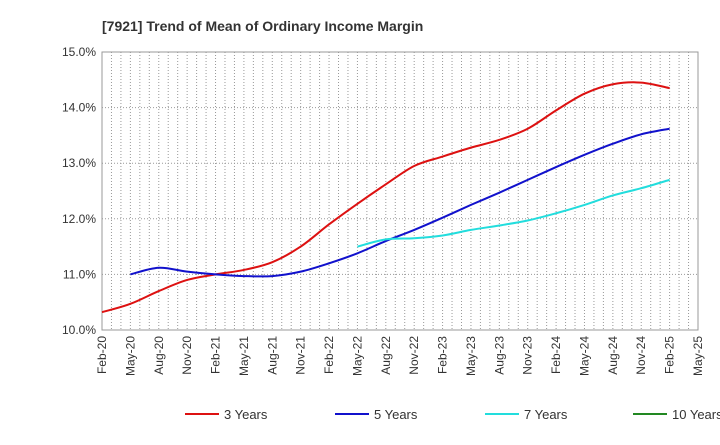 The width and height of the screenshot is (720, 445). Describe the element at coordinates (556, 355) in the screenshot. I see `x-tick-label: Feb-24` at that location.